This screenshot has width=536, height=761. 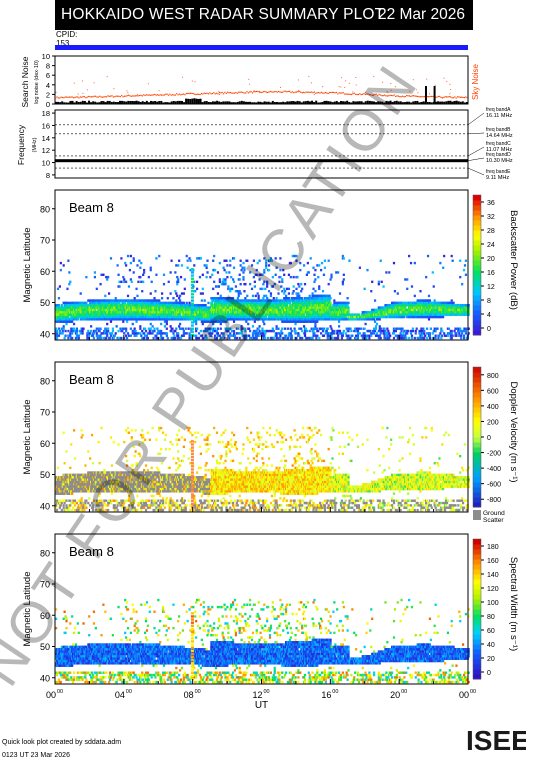 I want to click on freq-ytick-label: 10, so click(x=46, y=163).